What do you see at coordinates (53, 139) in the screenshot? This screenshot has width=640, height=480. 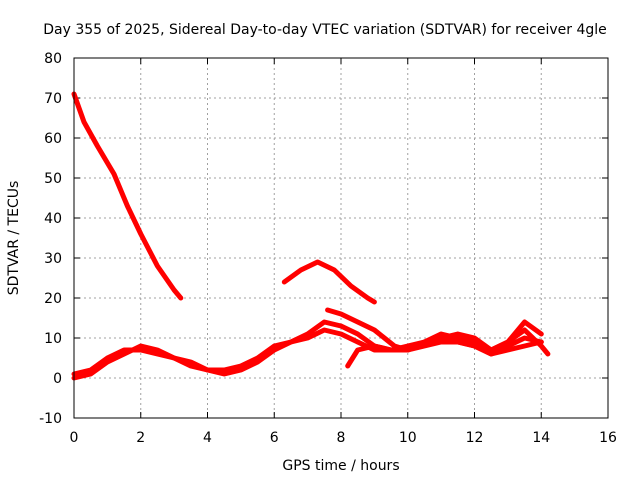 I see `y-tick-label: 60` at bounding box center [53, 139].